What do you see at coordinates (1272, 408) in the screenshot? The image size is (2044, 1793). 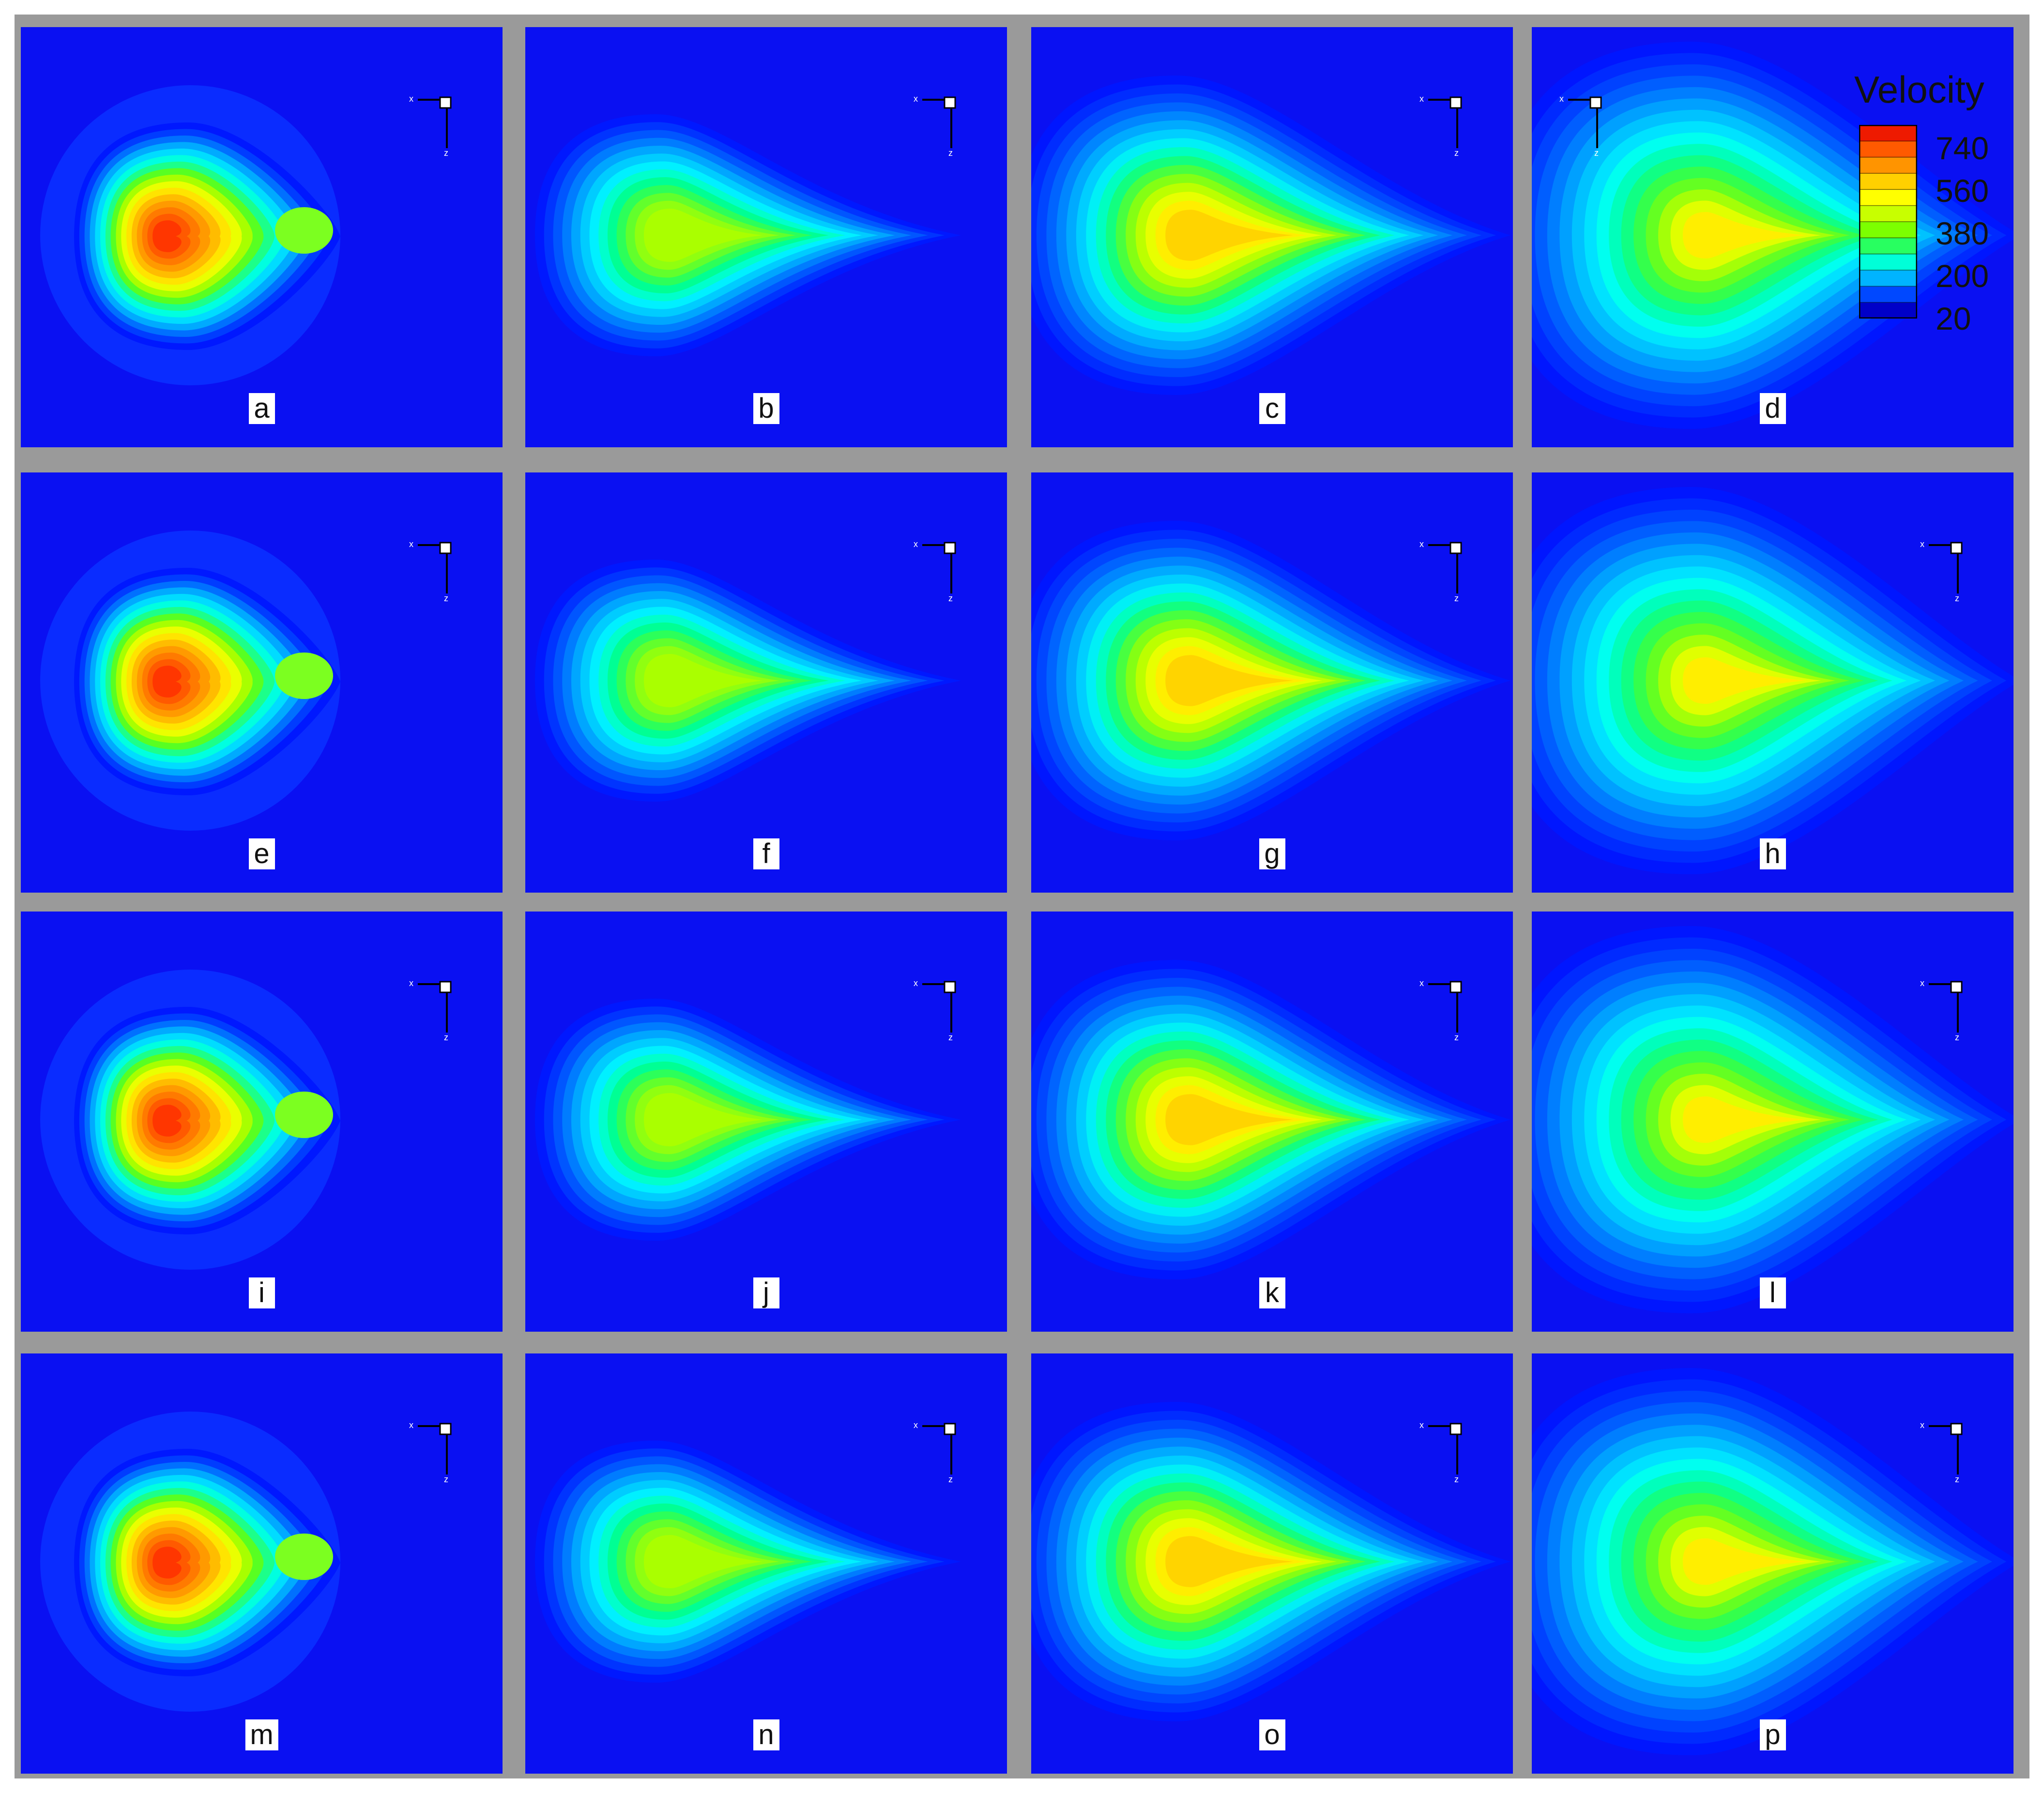 I see `panel-label: c` at bounding box center [1272, 408].